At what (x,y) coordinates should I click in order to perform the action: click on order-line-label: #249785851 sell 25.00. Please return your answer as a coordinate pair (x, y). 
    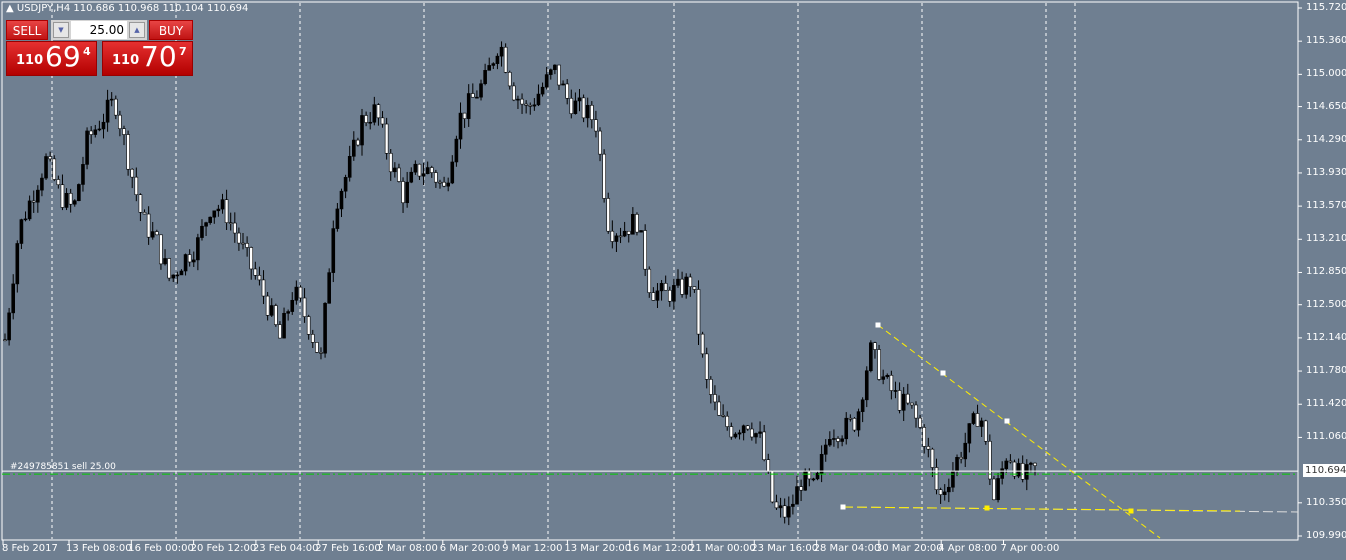
    Looking at the image, I should click on (63, 467).